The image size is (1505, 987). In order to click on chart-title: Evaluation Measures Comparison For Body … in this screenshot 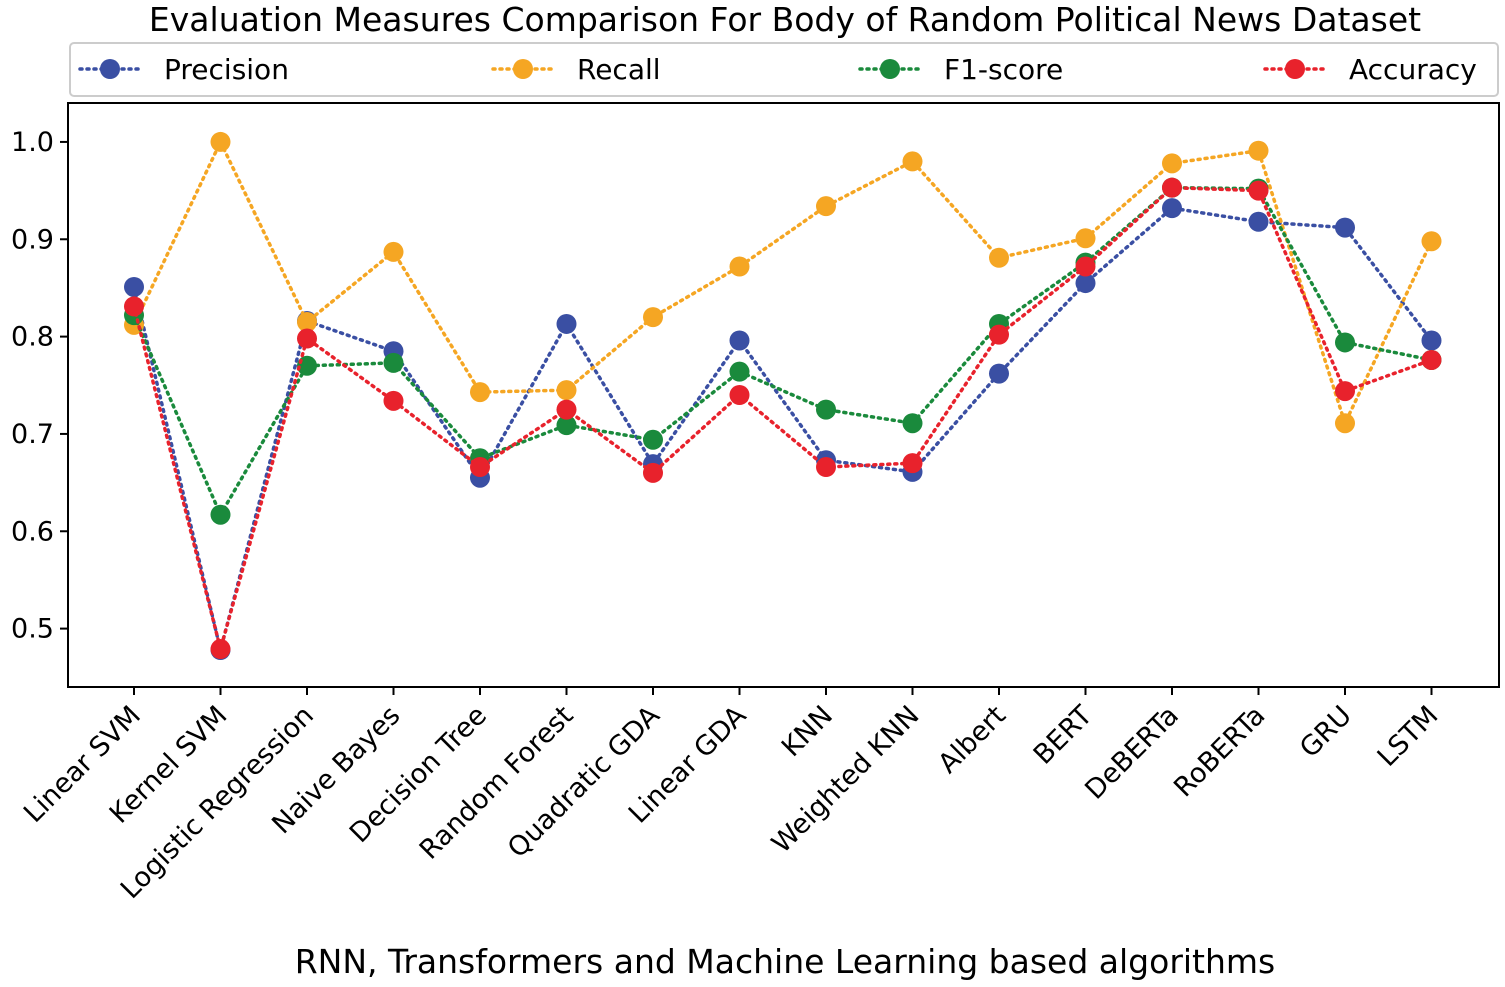, I will do `click(785, 19)`.